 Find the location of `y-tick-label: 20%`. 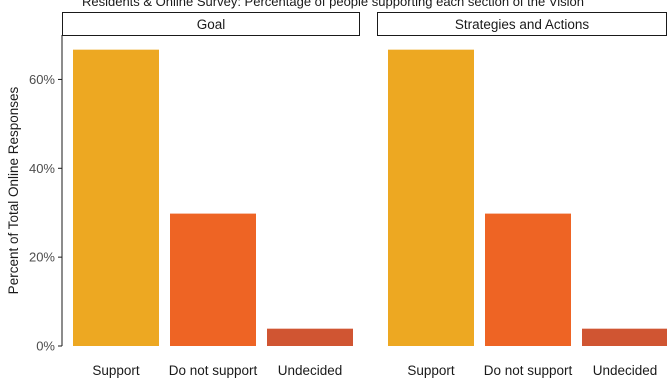

y-tick-label: 20% is located at coordinates (42, 257).